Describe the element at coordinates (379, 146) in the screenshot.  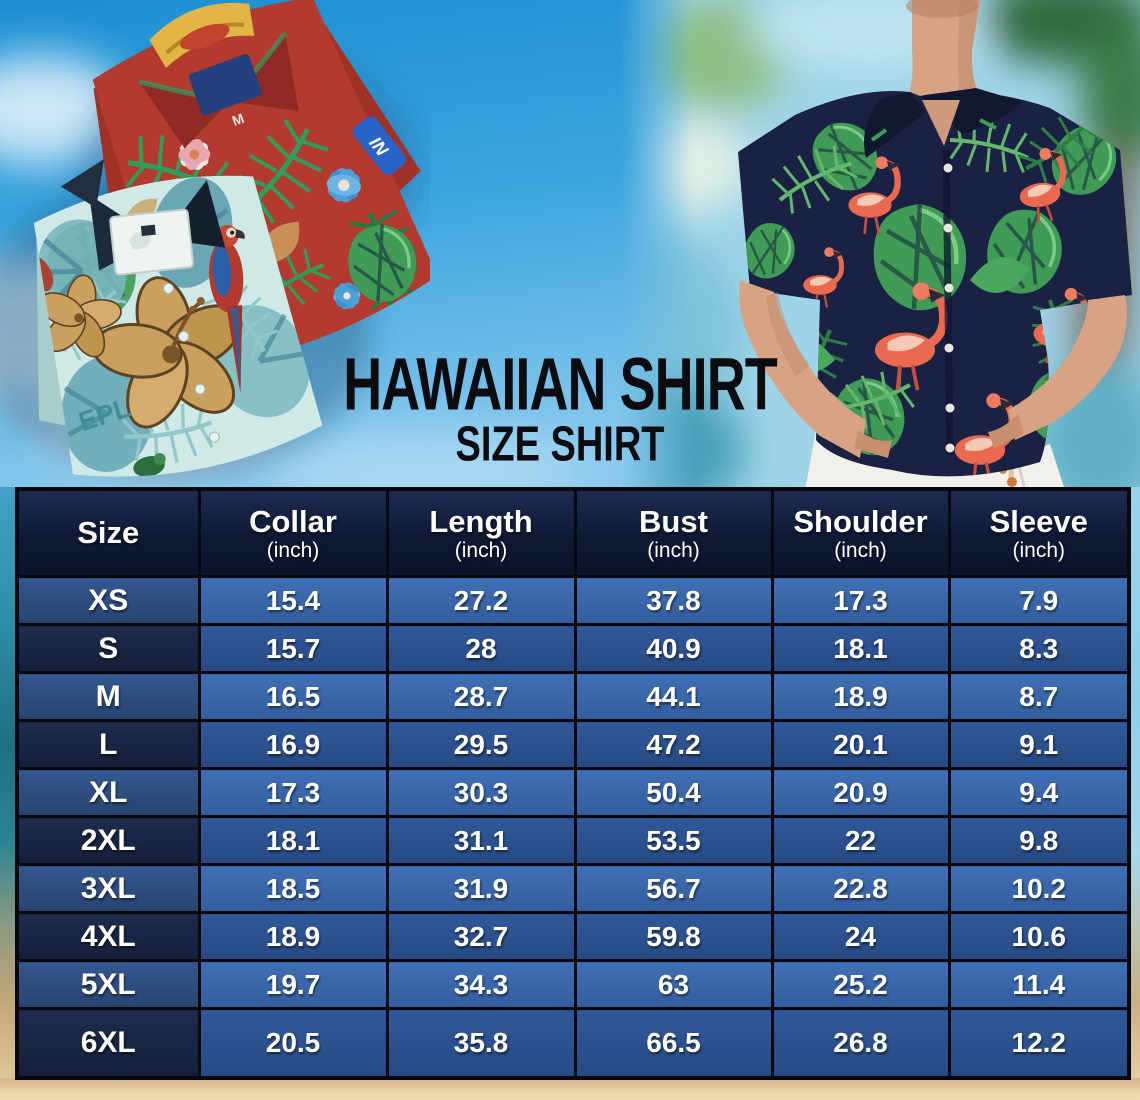
I see `brand-patch: IN` at that location.